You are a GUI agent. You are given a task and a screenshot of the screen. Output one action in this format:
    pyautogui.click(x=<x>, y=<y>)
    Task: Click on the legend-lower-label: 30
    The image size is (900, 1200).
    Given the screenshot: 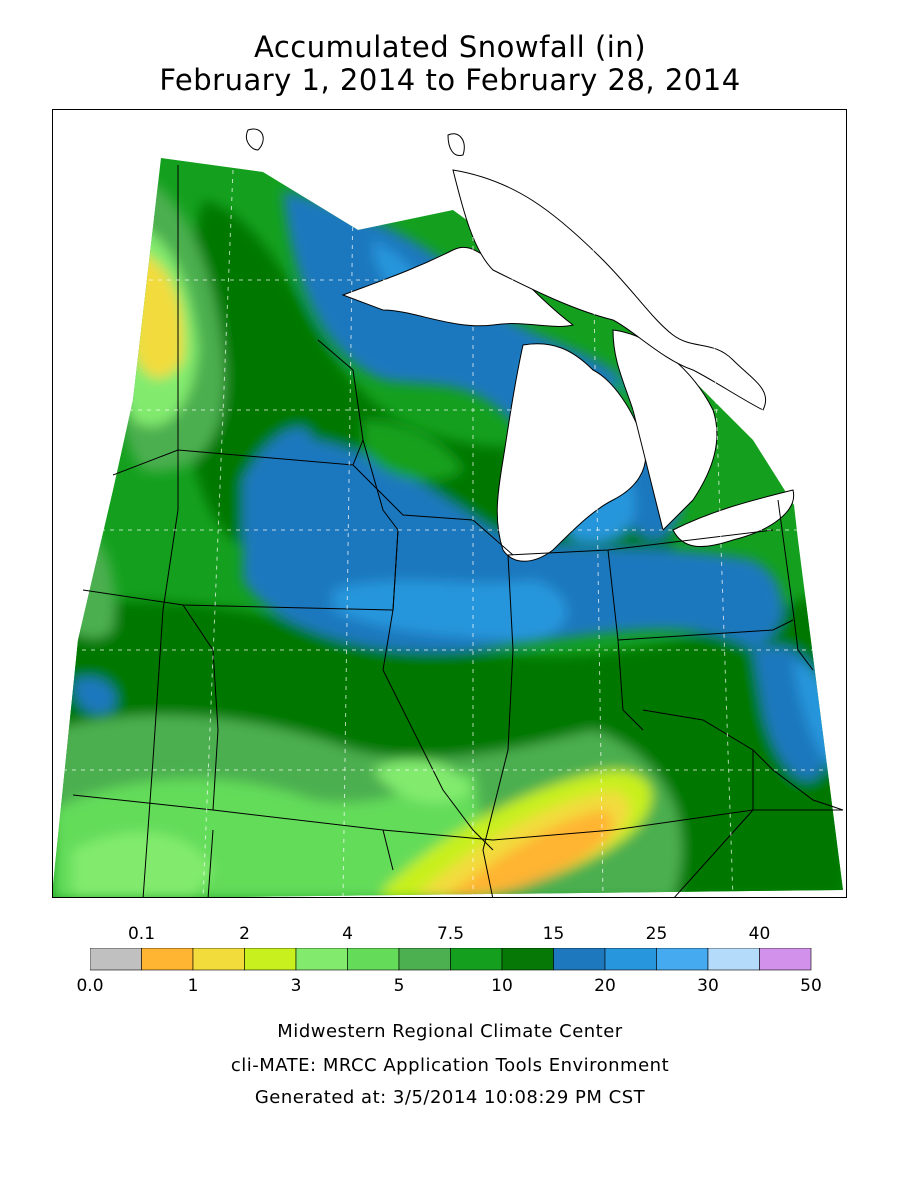 What is the action you would take?
    pyautogui.click(x=708, y=986)
    